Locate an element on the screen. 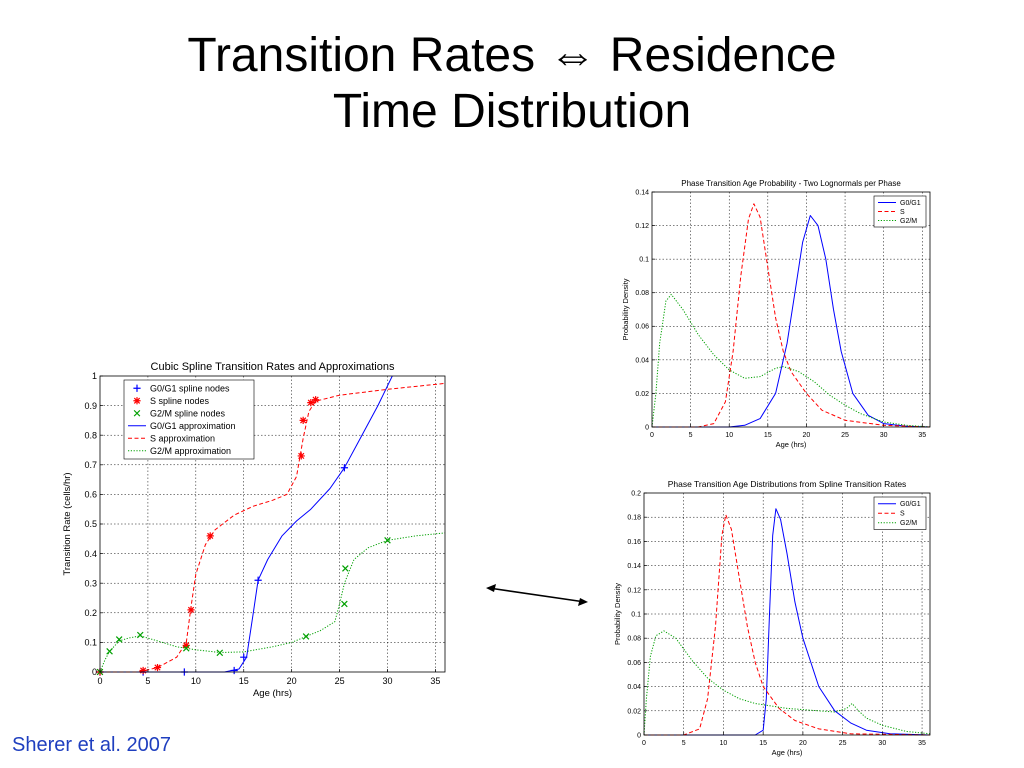  top-right-legend-label-2: G2/M is located at coordinates (908, 221).